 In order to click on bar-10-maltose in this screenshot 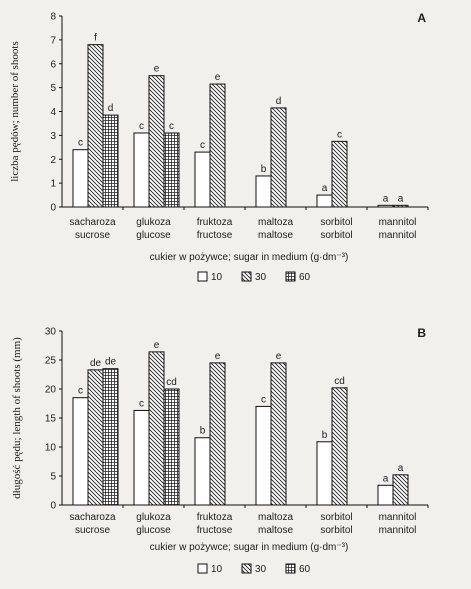, I will do `click(263, 455)`.